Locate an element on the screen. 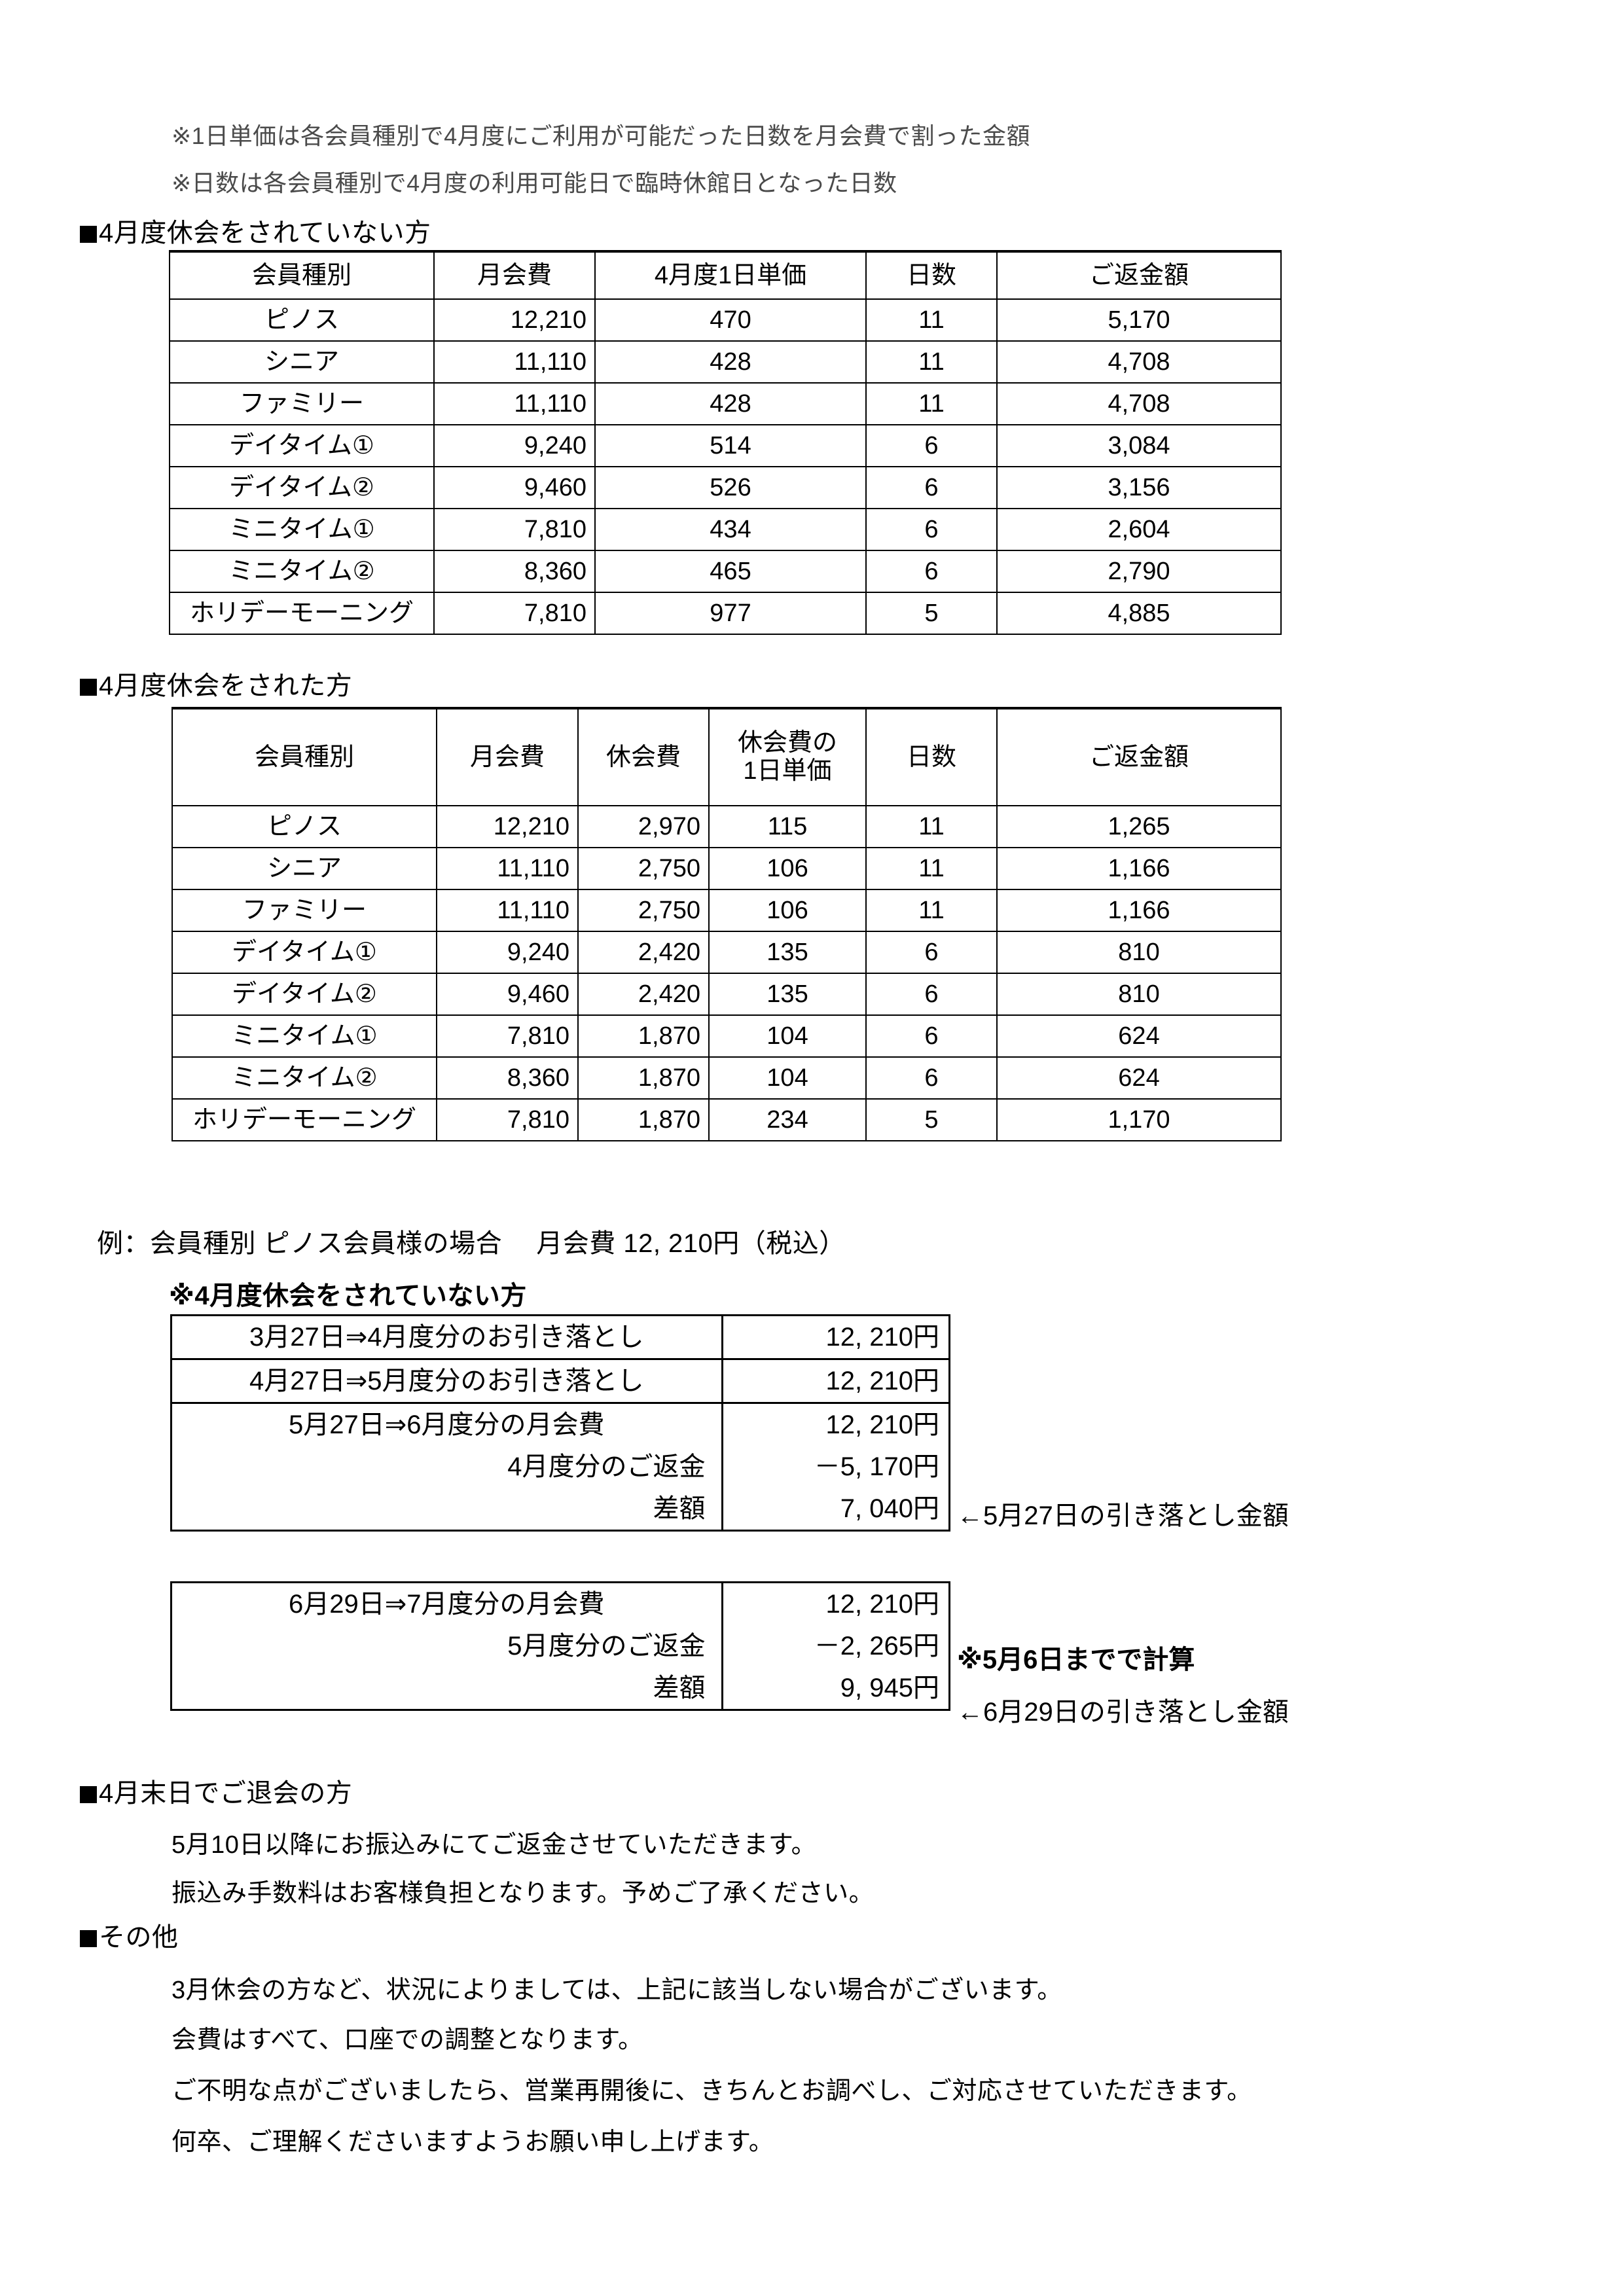 This screenshot has width=1624, height=2296. cell-daily-rate: 465 is located at coordinates (730, 571).